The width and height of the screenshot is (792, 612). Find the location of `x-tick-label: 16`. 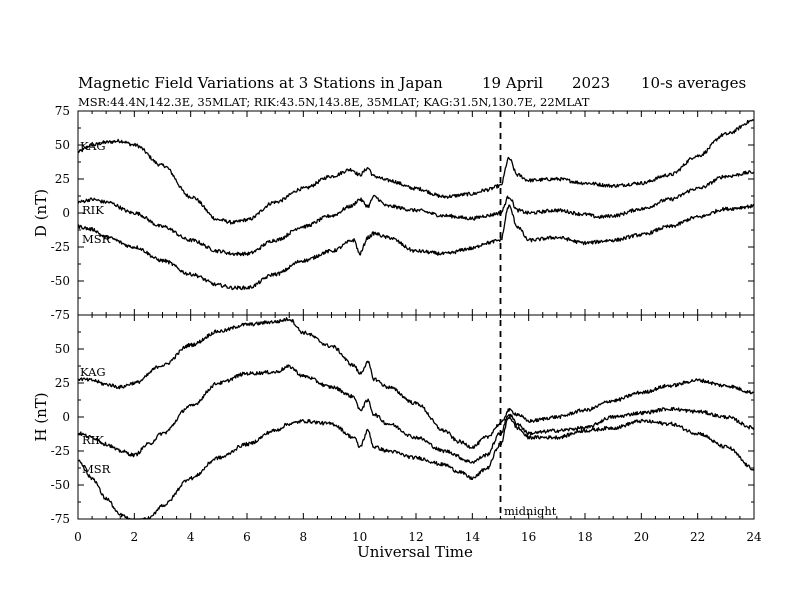

x-tick-label: 16 is located at coordinates (528, 537).